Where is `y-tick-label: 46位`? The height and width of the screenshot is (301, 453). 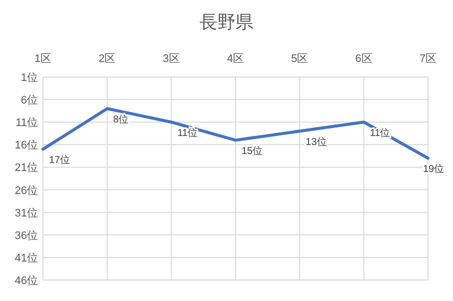 y-tick-label: 46位 is located at coordinates (26, 281).